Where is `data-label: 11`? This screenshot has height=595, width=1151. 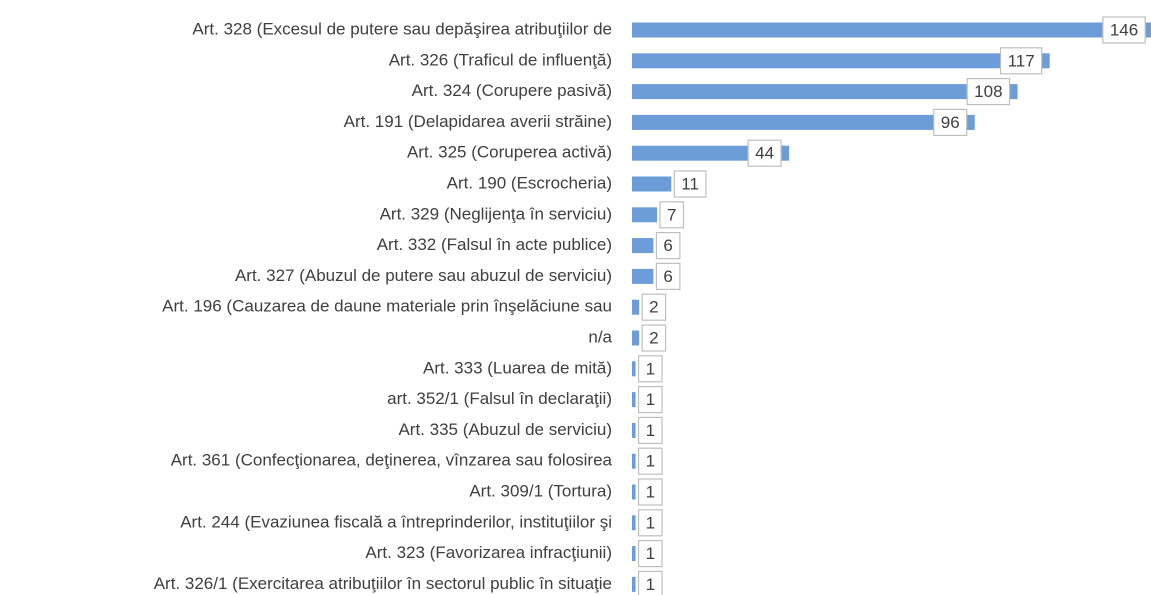
data-label: 11 is located at coordinates (690, 183).